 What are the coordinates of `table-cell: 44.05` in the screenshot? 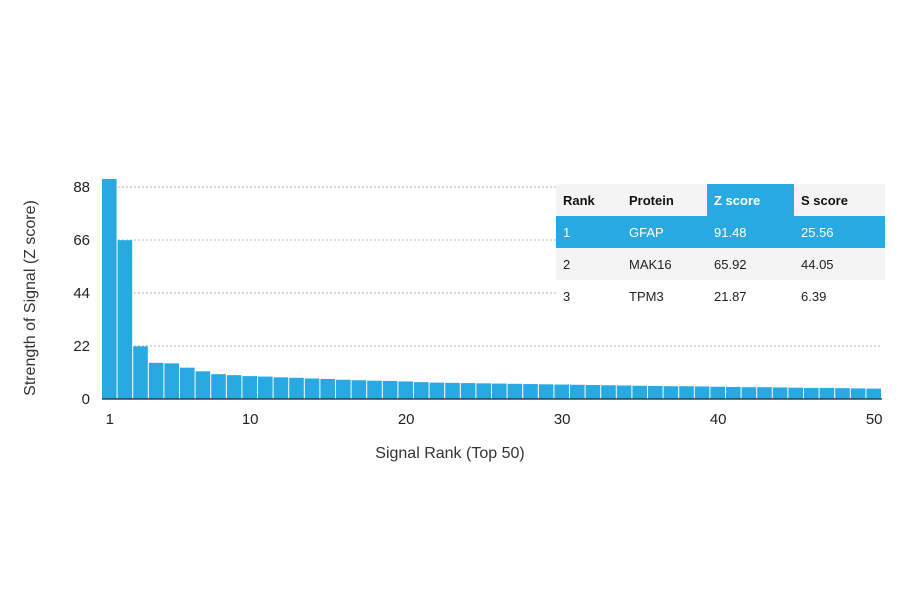 It's located at (817, 264).